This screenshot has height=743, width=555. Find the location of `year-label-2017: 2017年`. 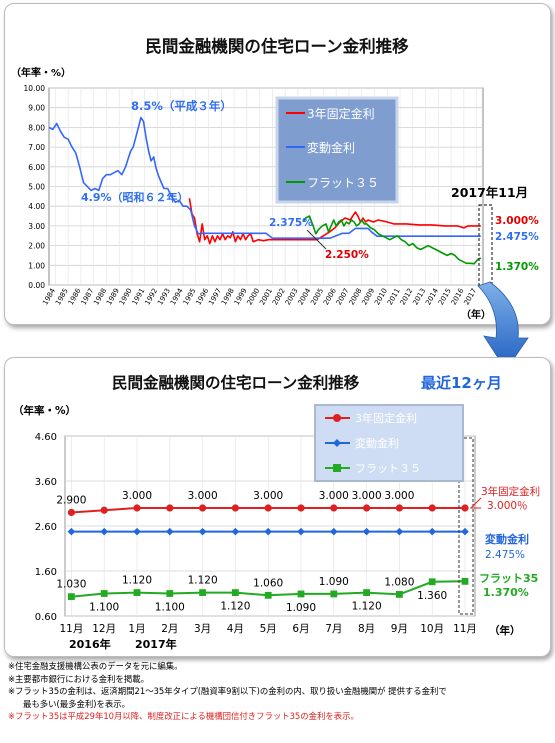

year-label-2017: 2017年 is located at coordinates (156, 644).